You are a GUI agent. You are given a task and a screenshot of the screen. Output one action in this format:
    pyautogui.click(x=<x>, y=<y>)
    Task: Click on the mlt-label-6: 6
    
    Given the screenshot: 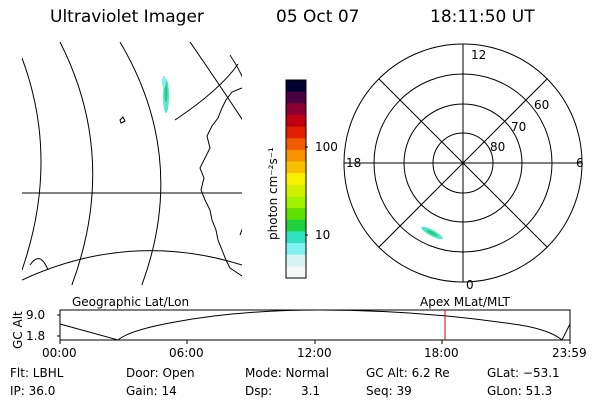 What is the action you would take?
    pyautogui.click(x=580, y=163)
    